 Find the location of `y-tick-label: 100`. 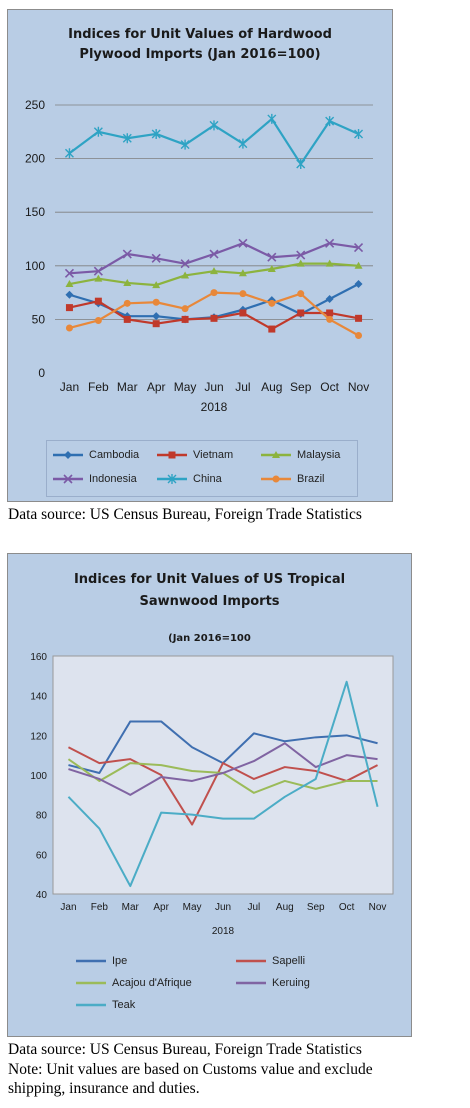

y-tick-label: 100 is located at coordinates (38, 776).